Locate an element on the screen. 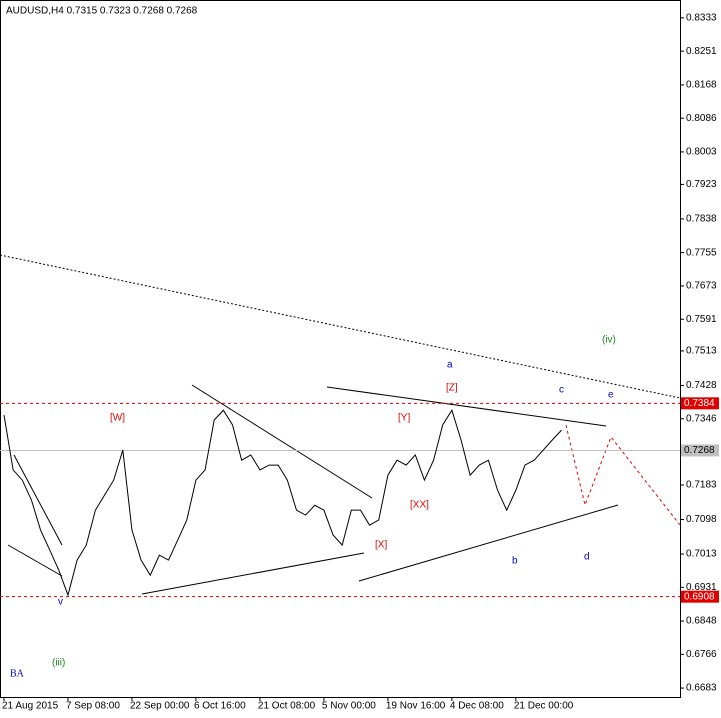  wave-label: (iii) is located at coordinates (58, 663).